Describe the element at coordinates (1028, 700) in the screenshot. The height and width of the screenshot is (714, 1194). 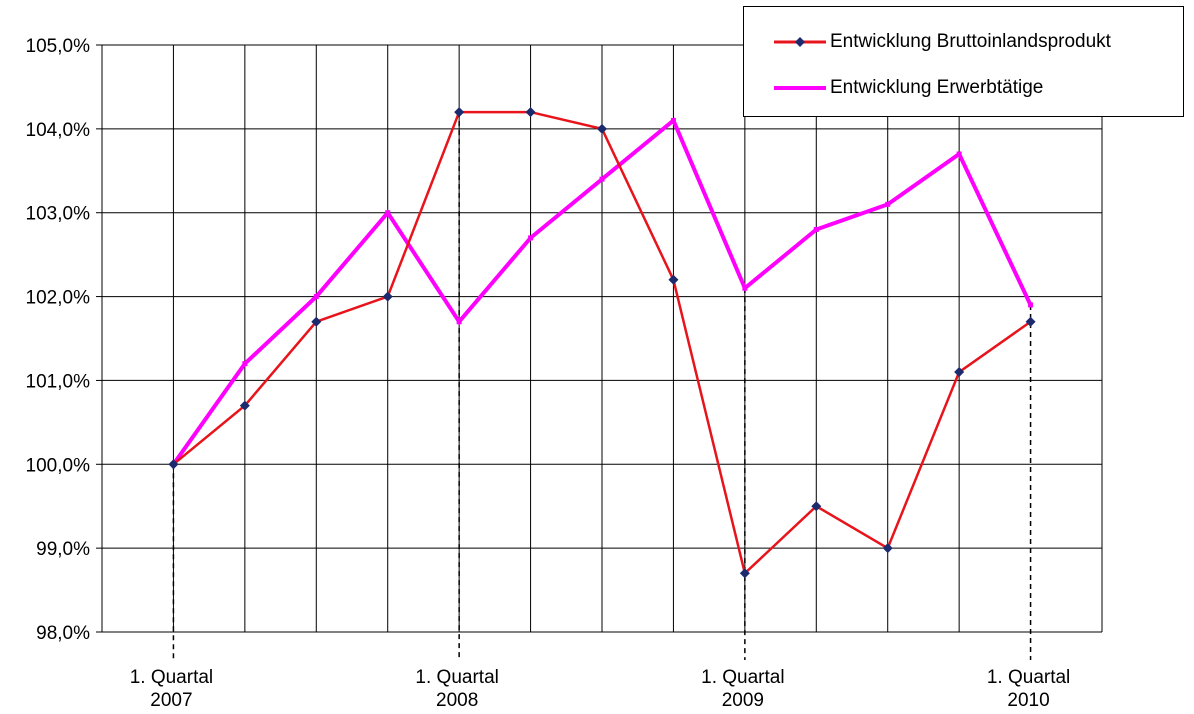
I see `x-tick-label-year: 2010` at that location.